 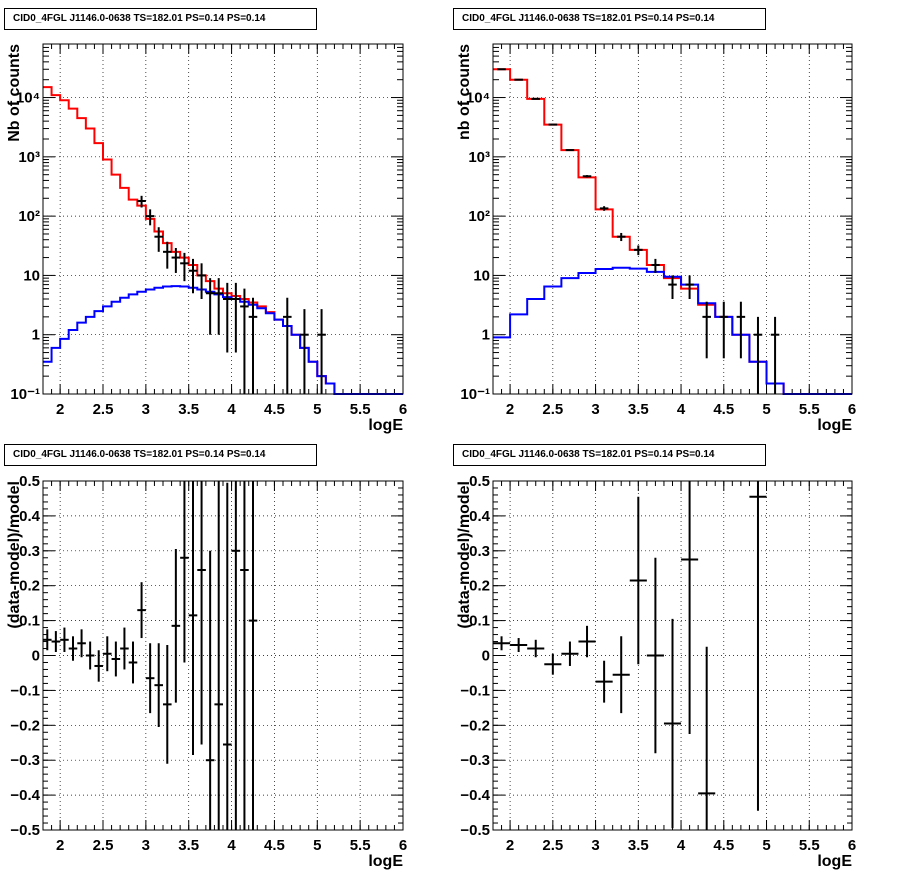 I want to click on y-axis-label: nb of counts, so click(x=464, y=92).